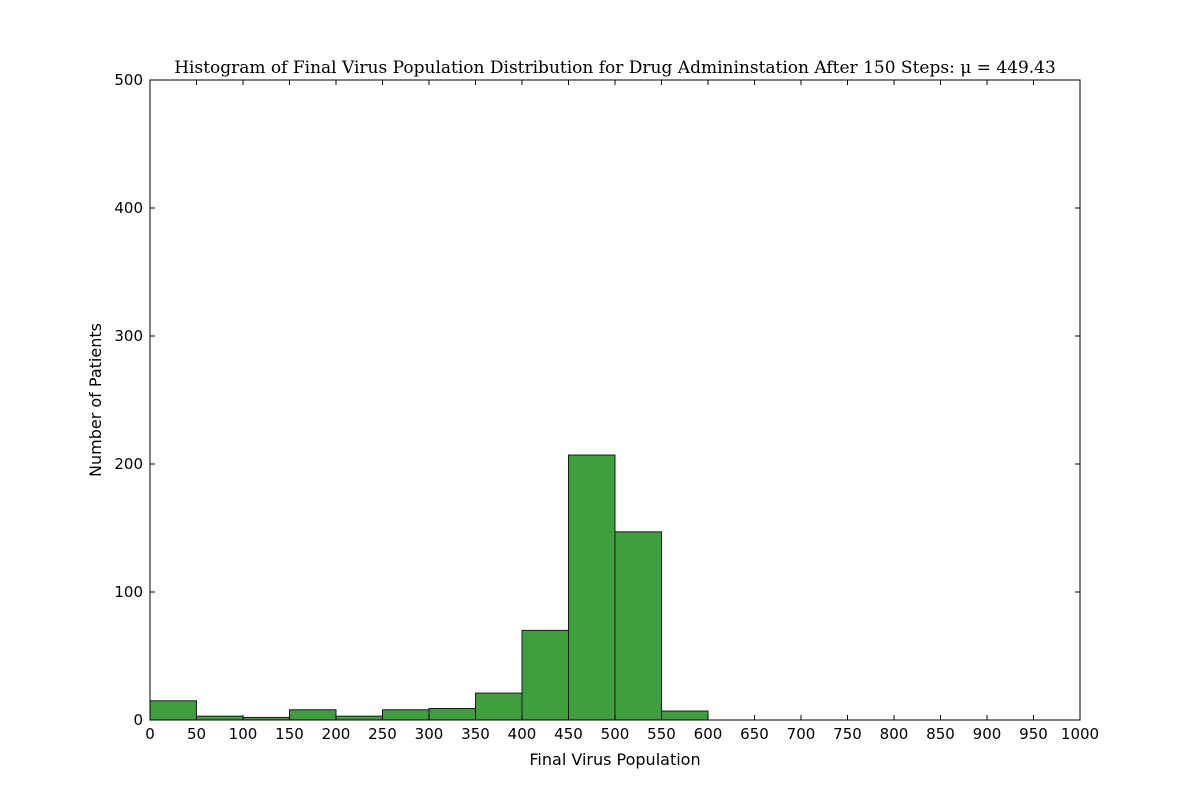 This screenshot has width=1200, height=800. What do you see at coordinates (847, 734) in the screenshot?
I see `x-tick-label: 750` at bounding box center [847, 734].